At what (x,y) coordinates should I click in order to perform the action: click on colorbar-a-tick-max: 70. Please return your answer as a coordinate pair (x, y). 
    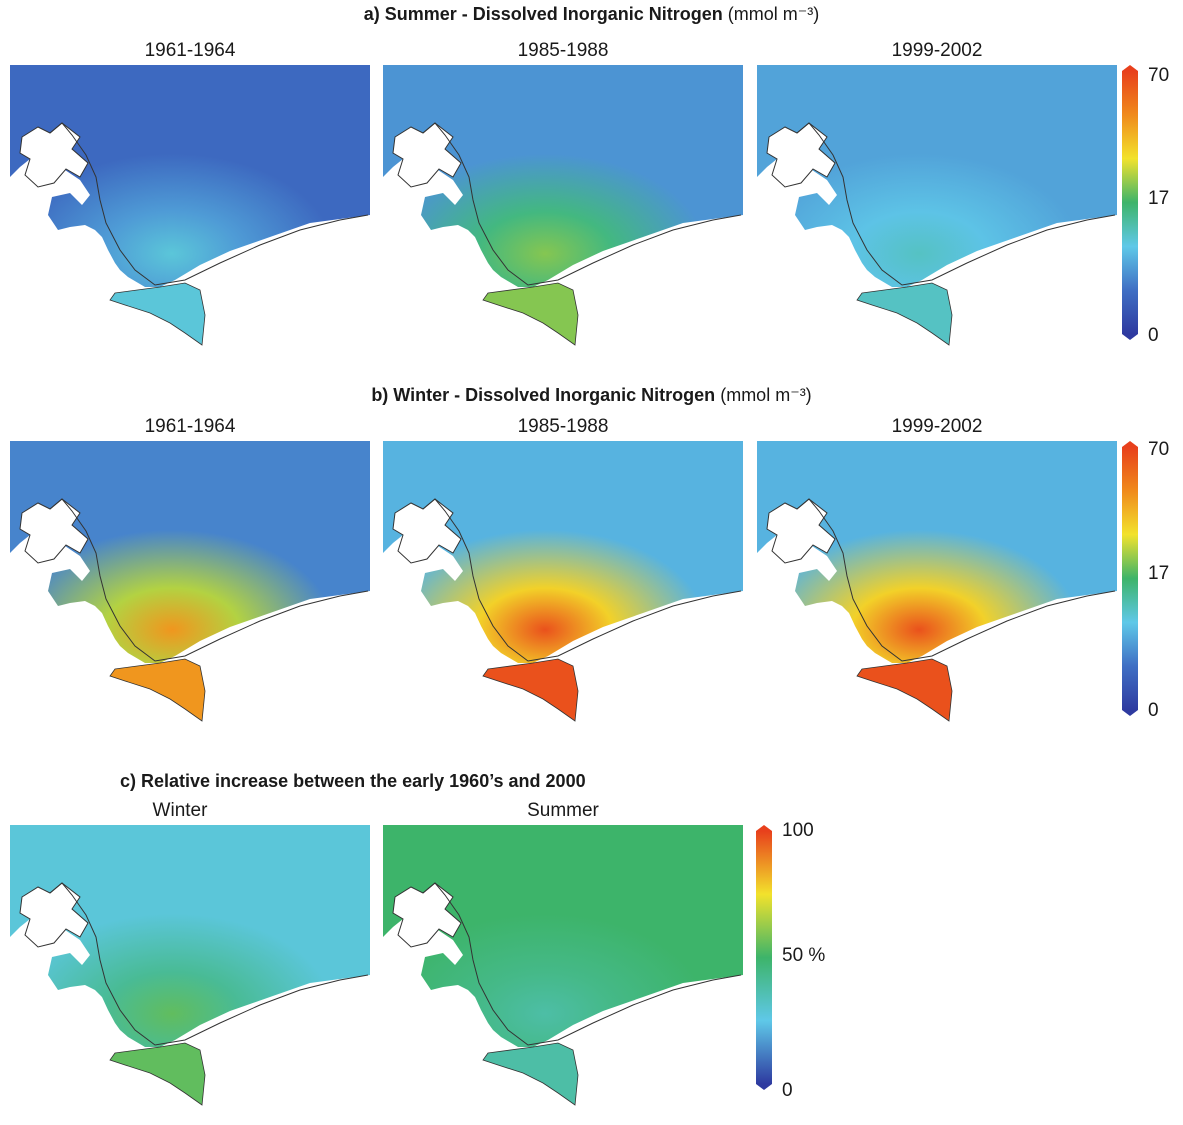
    Looking at the image, I should click on (1159, 75).